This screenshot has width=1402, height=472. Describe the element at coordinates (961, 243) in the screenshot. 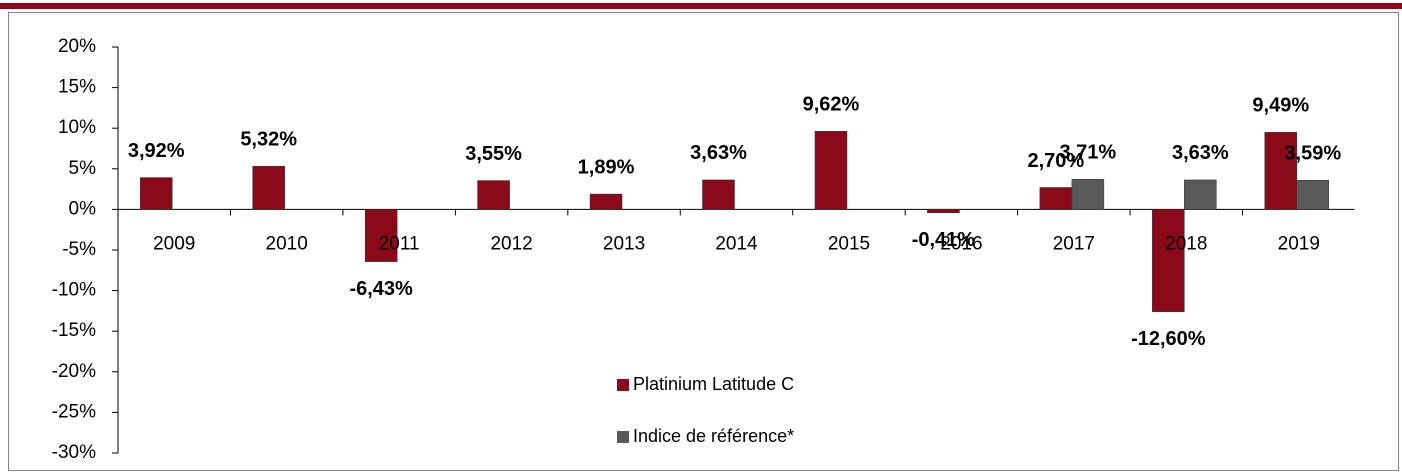

I see `x-tick-label: 2016` at that location.